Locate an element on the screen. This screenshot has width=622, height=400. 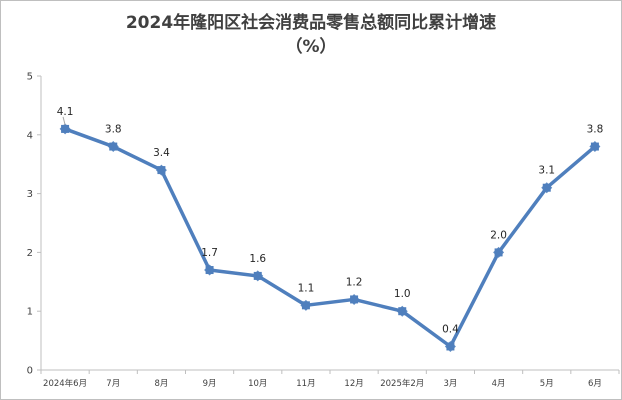
x-tick-label: 2024年6月 is located at coordinates (65, 383).